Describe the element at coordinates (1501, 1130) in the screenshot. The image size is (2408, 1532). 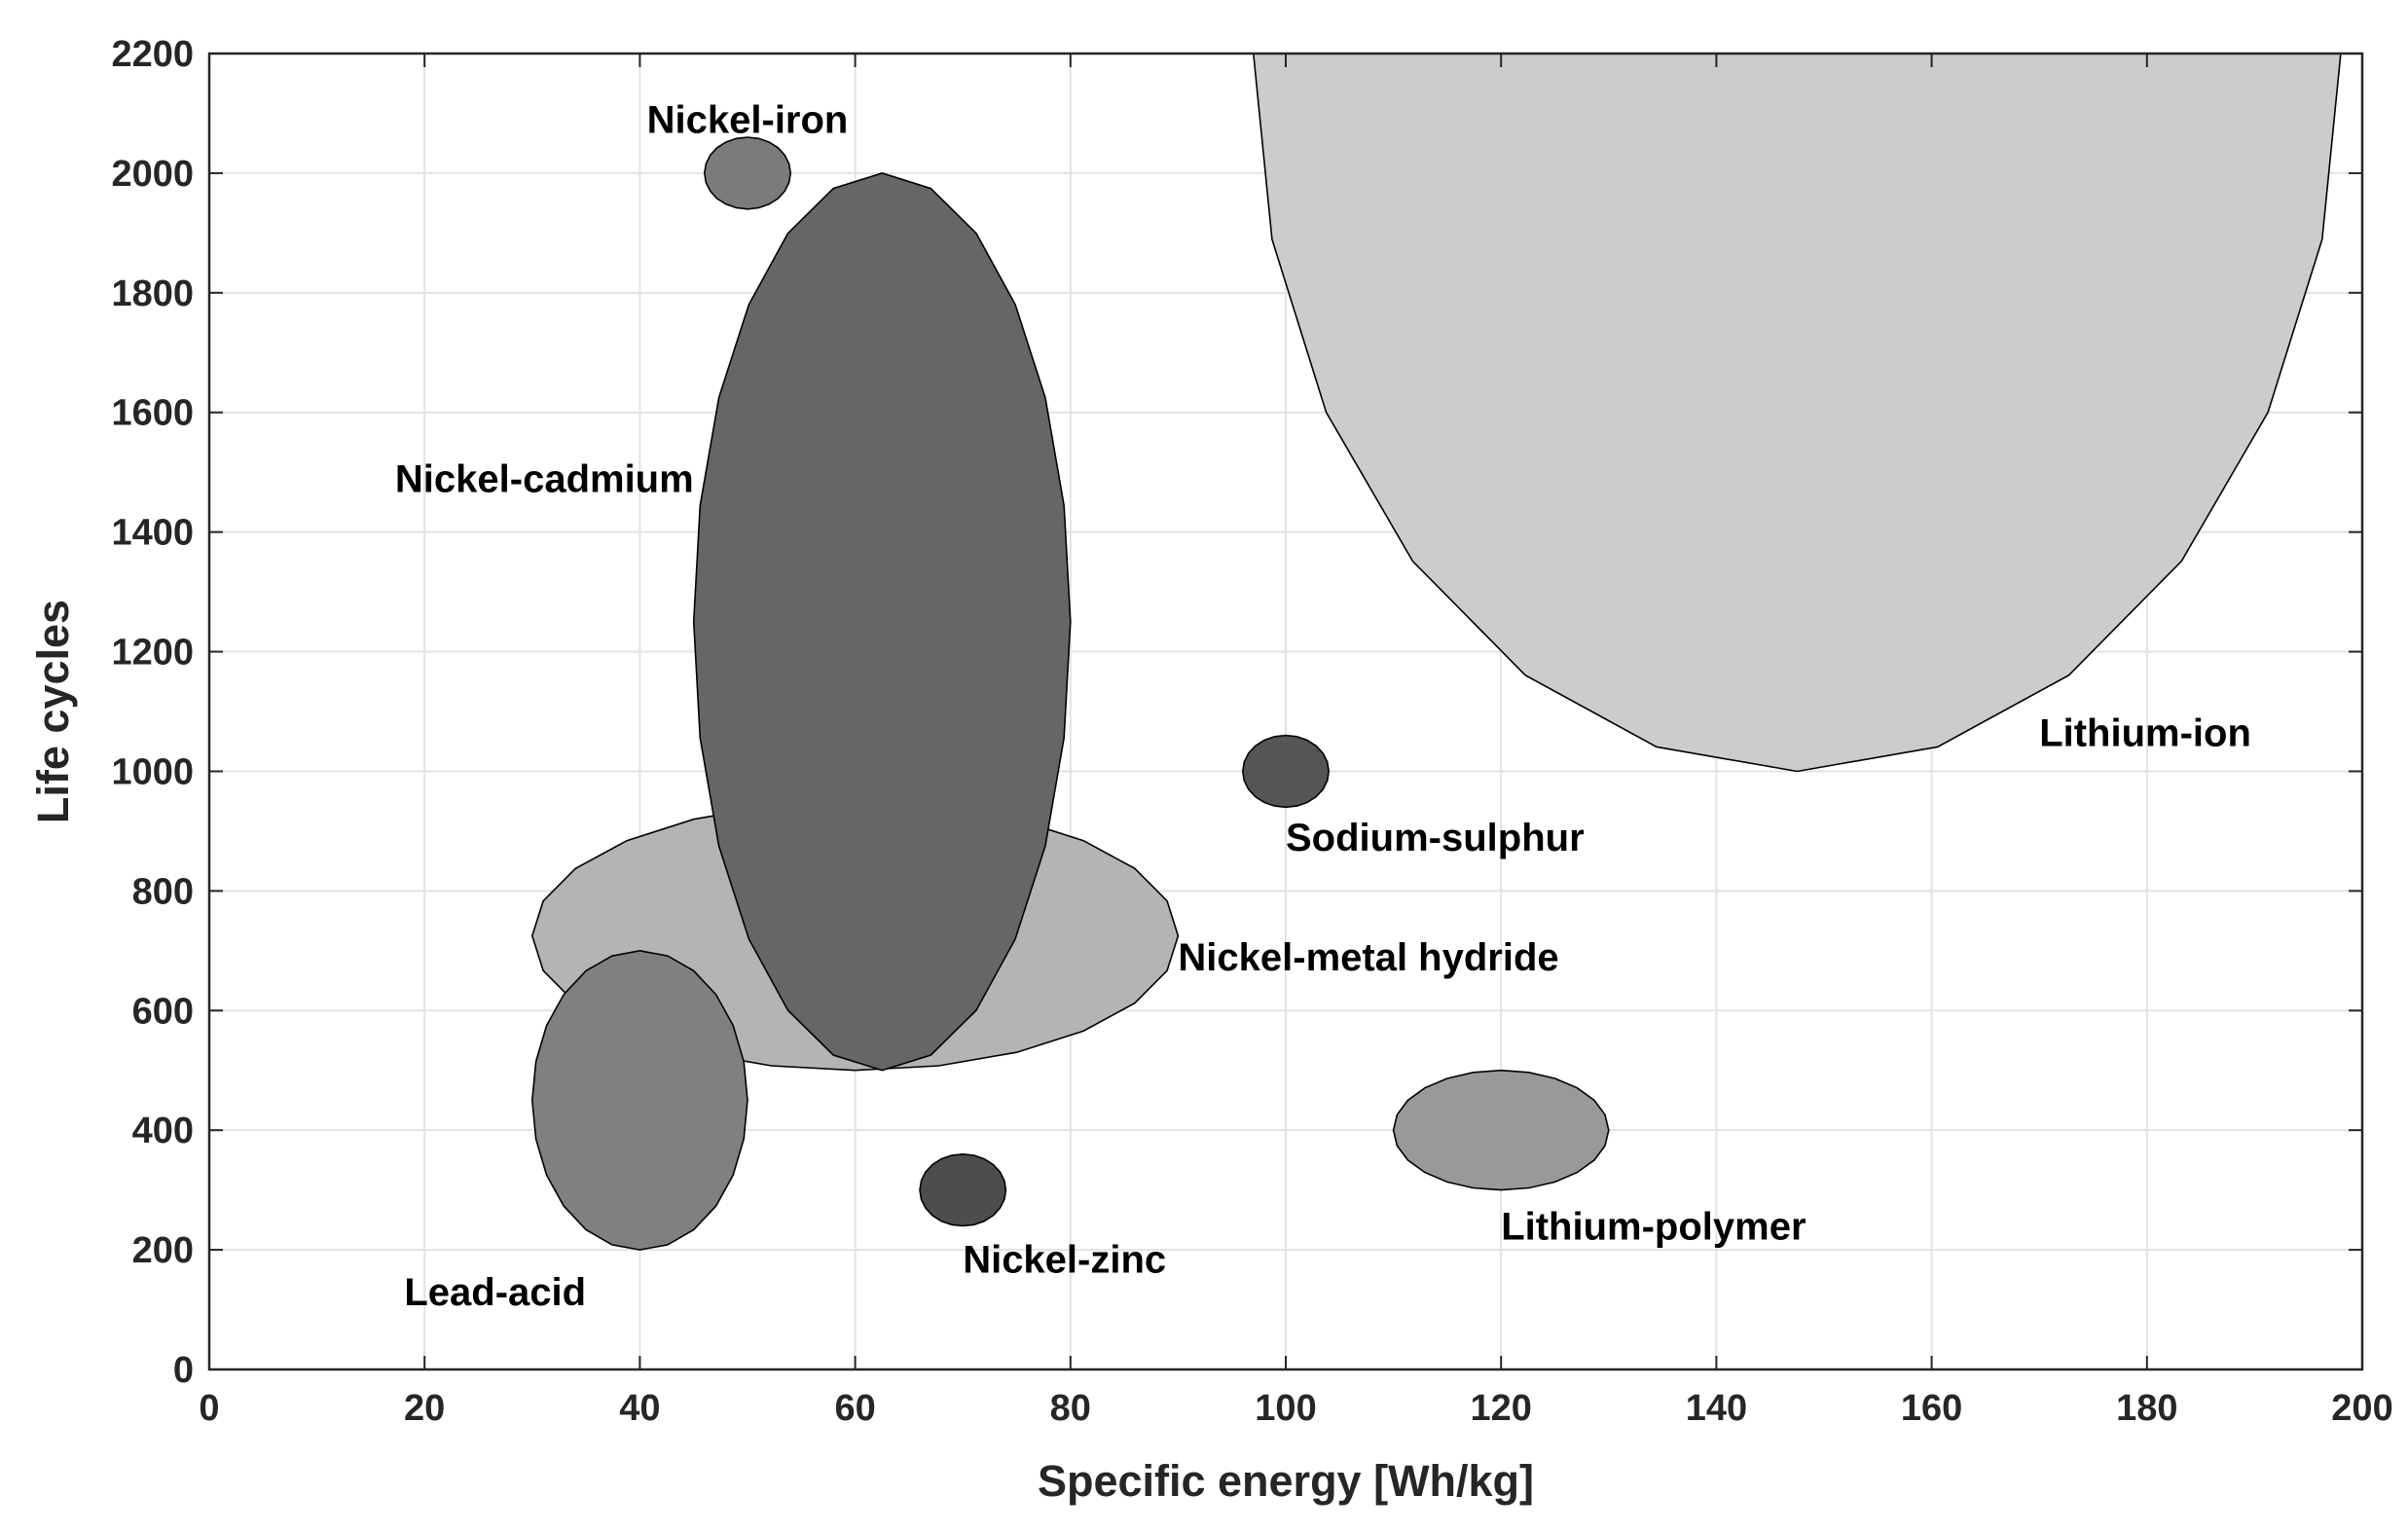
I see `region-lithium-polymer` at that location.